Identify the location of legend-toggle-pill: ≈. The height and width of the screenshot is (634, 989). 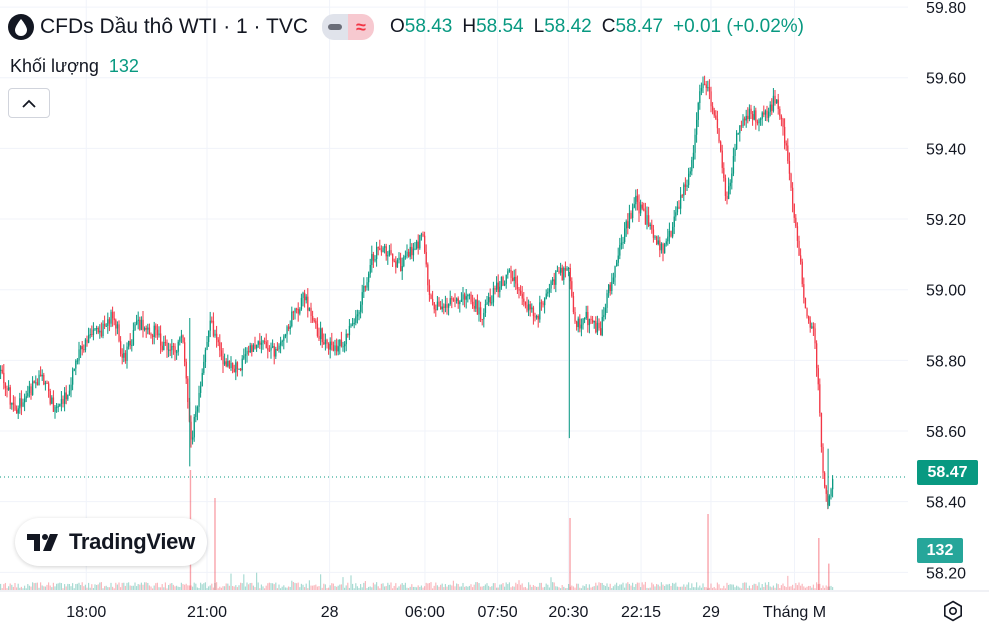
(348, 27).